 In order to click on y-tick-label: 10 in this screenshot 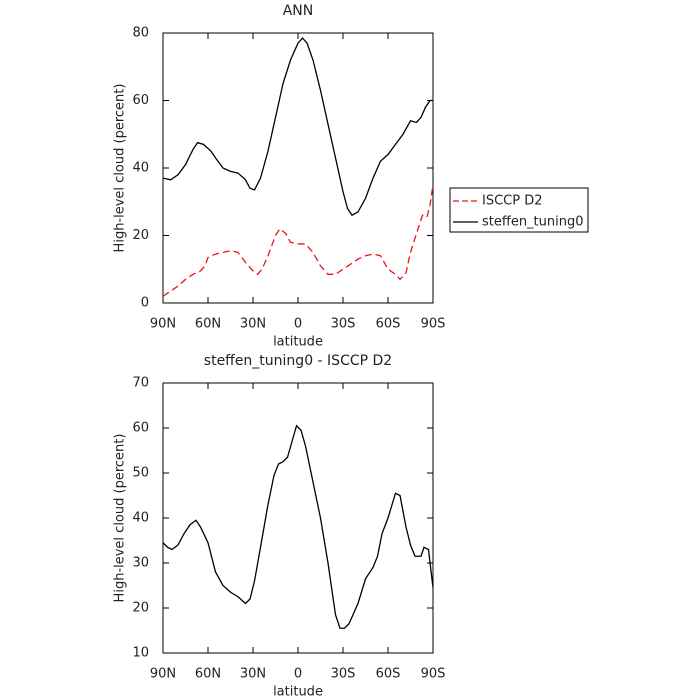, I will do `click(140, 653)`.